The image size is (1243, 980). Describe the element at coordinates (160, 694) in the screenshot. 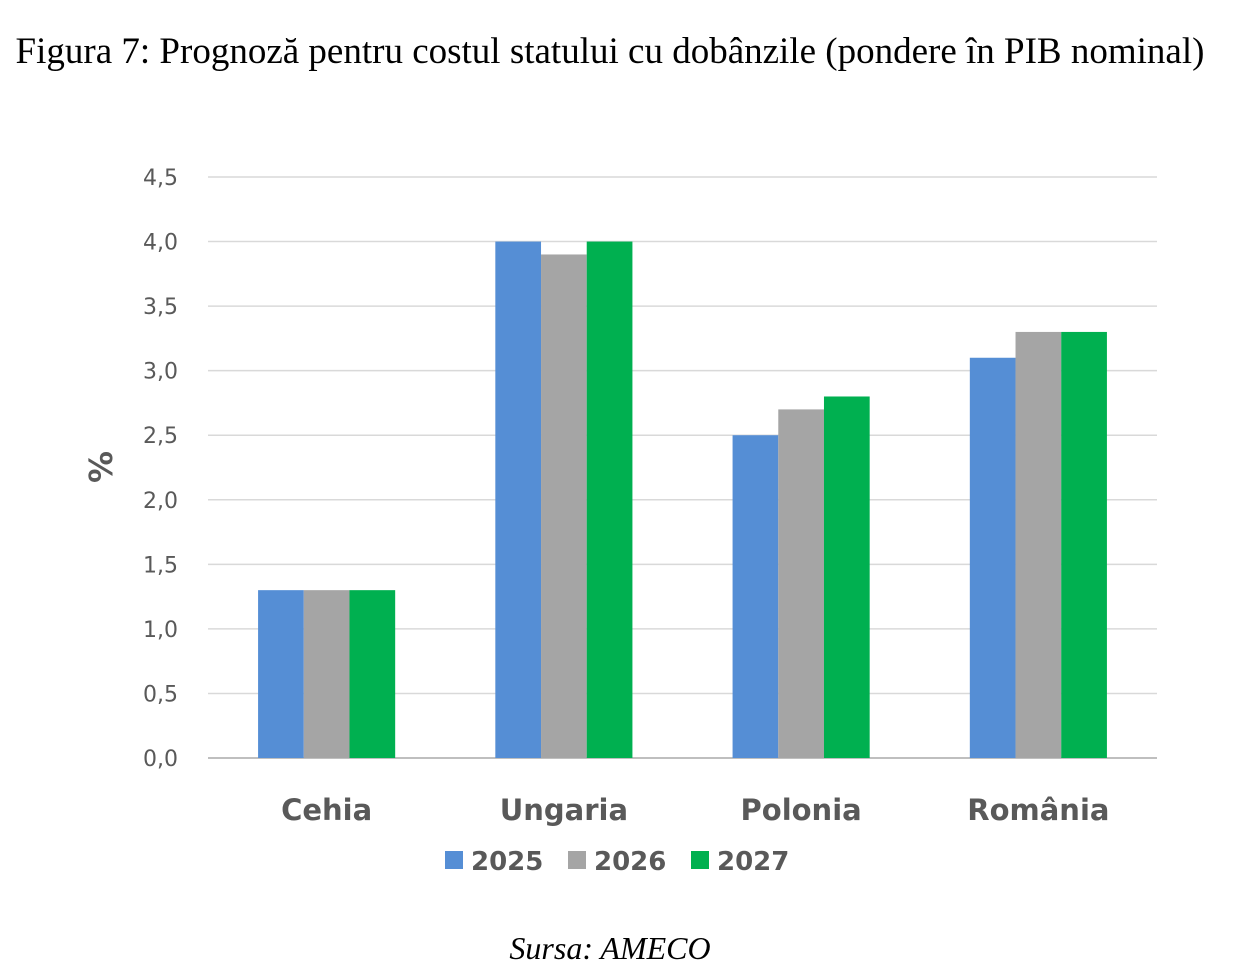

I see `y-tick-label: 0,5` at that location.